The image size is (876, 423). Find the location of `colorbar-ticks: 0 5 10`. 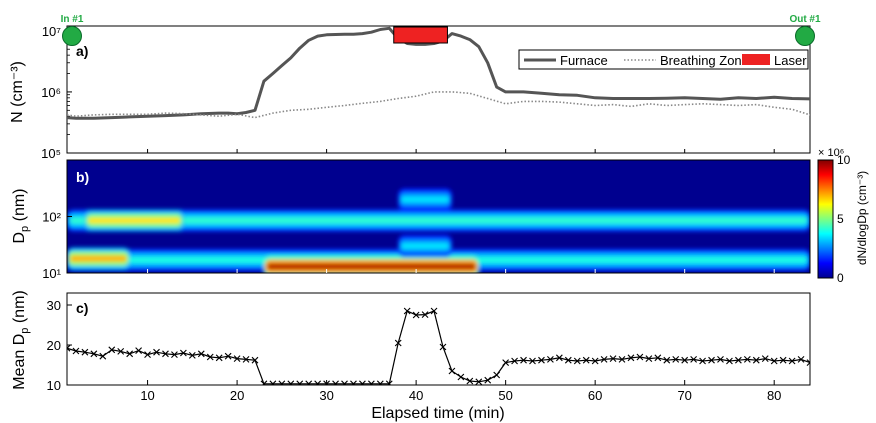

colorbar-ticks: 0 5 10 is located at coordinates (844, 219).